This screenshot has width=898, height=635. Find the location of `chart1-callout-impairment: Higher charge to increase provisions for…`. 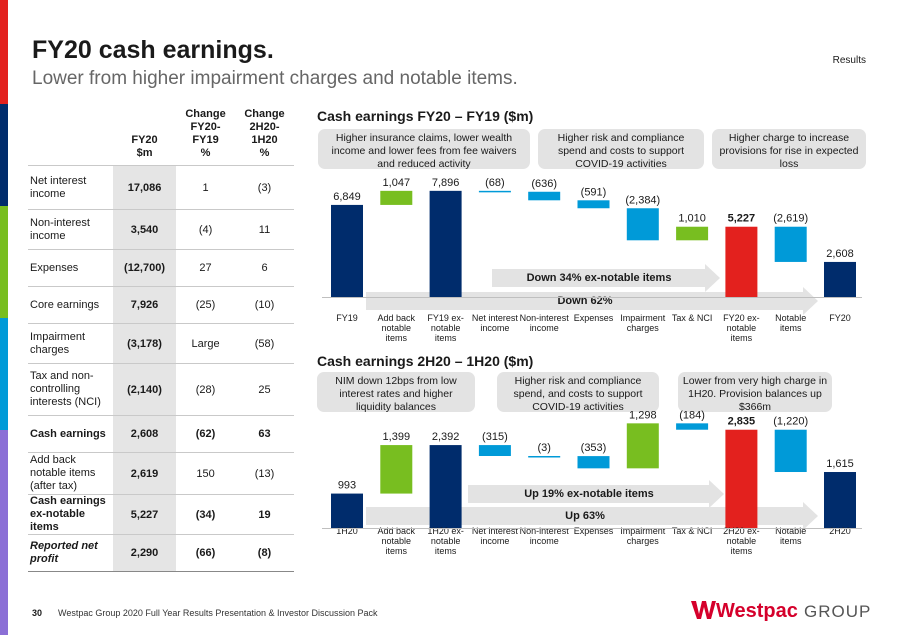

chart1-callout-impairment: Higher charge to increase provisions for… is located at coordinates (789, 149).